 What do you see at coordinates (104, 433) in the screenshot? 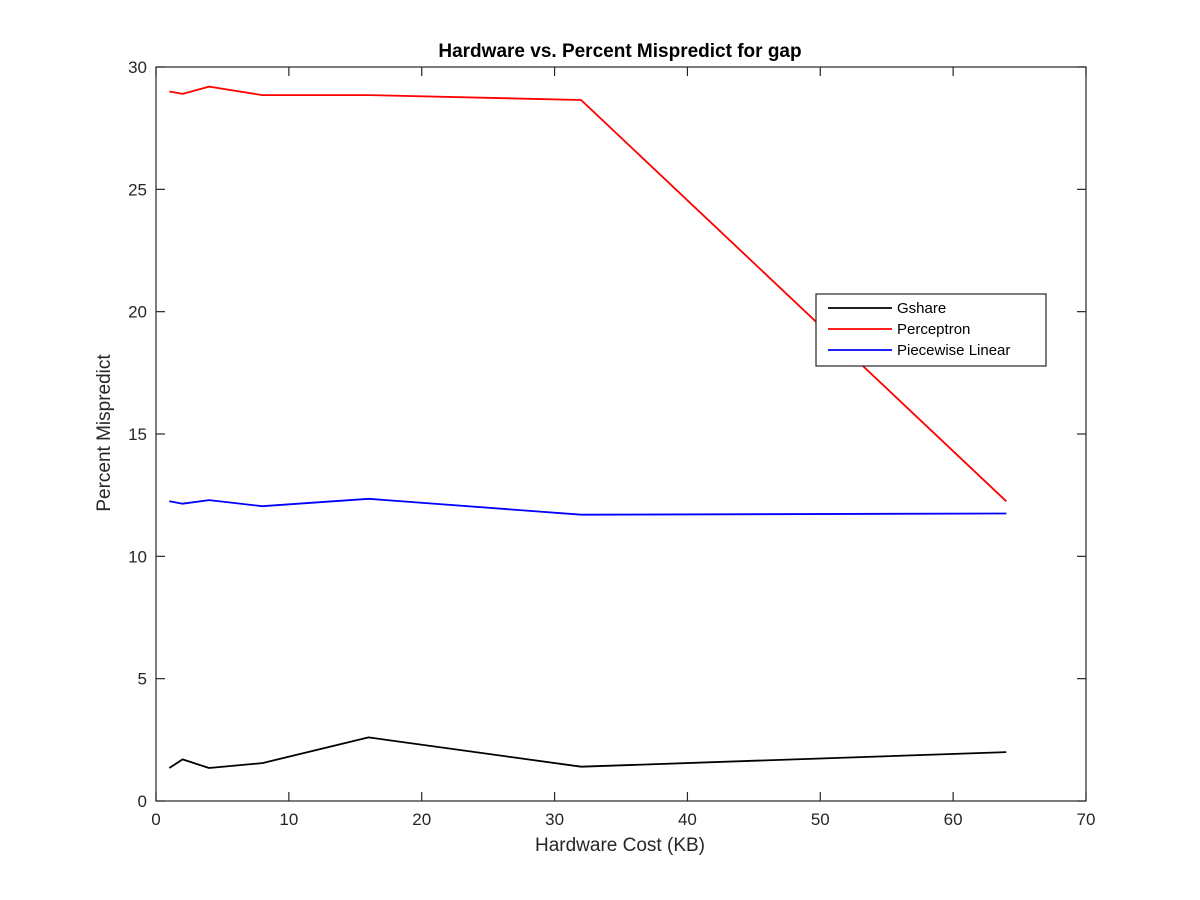
I see `y-axis-label: Percent Mispredict` at bounding box center [104, 433].